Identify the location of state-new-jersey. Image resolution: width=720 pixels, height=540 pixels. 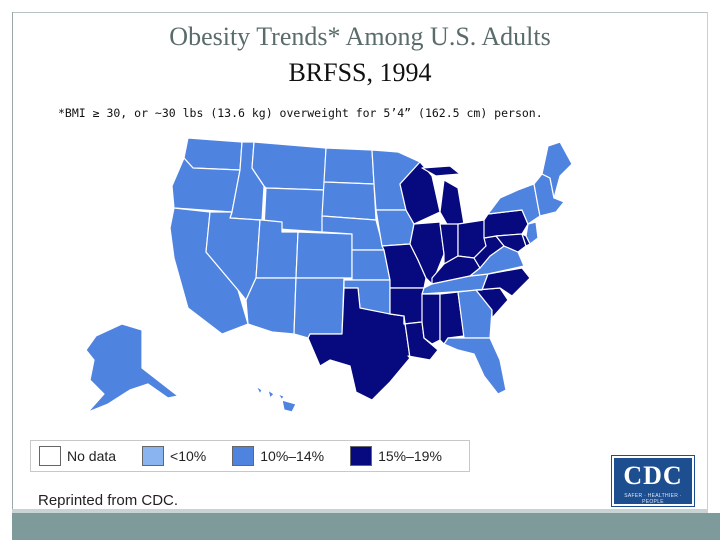
(532, 233).